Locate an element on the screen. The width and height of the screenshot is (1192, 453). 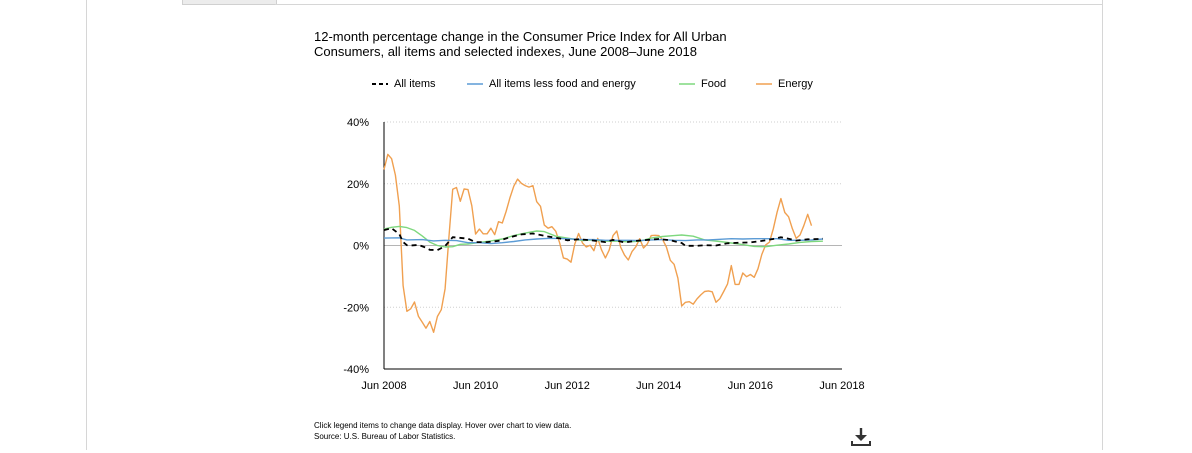
top-border is located at coordinates (688, 4).